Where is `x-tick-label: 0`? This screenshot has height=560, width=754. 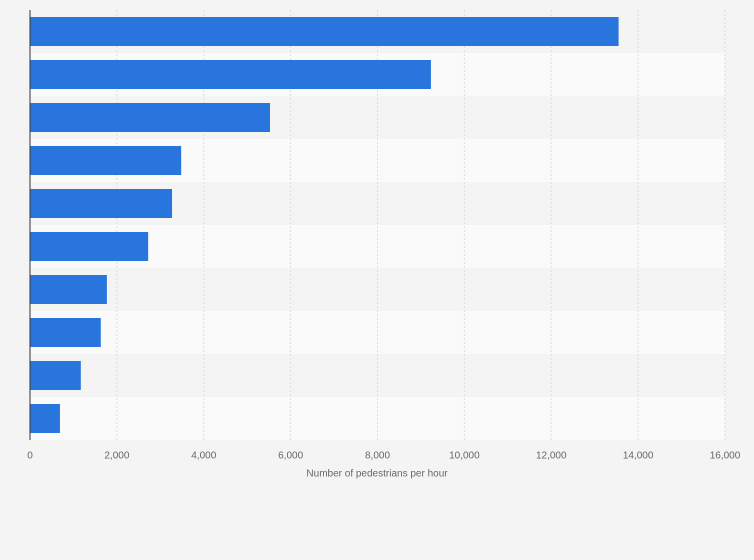 x-tick-label: 0 is located at coordinates (30, 456).